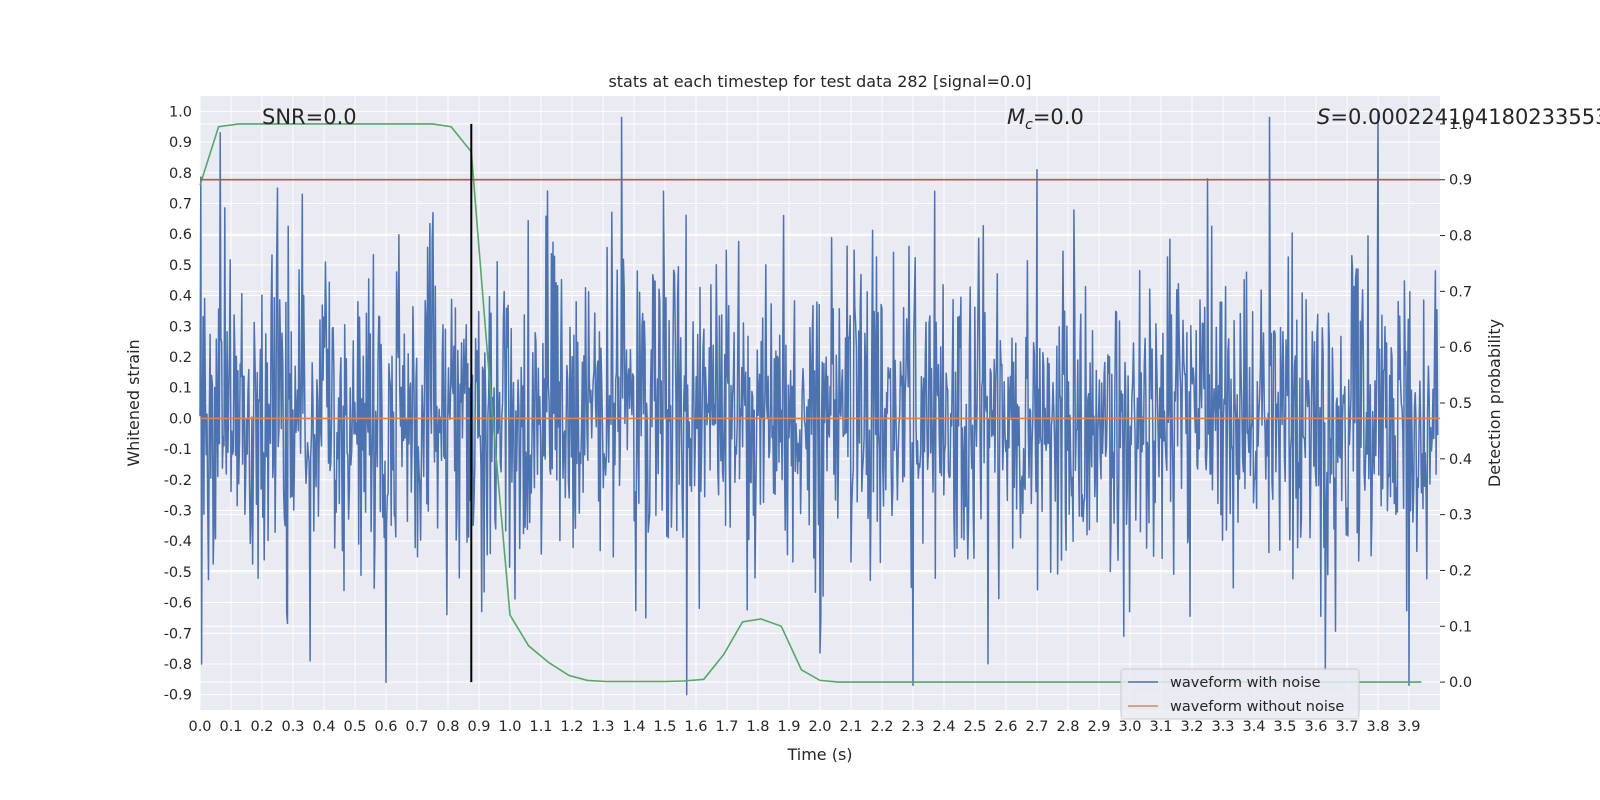  Describe the element at coordinates (354, 727) in the screenshot. I see `x-tick-label: 0.5` at that location.